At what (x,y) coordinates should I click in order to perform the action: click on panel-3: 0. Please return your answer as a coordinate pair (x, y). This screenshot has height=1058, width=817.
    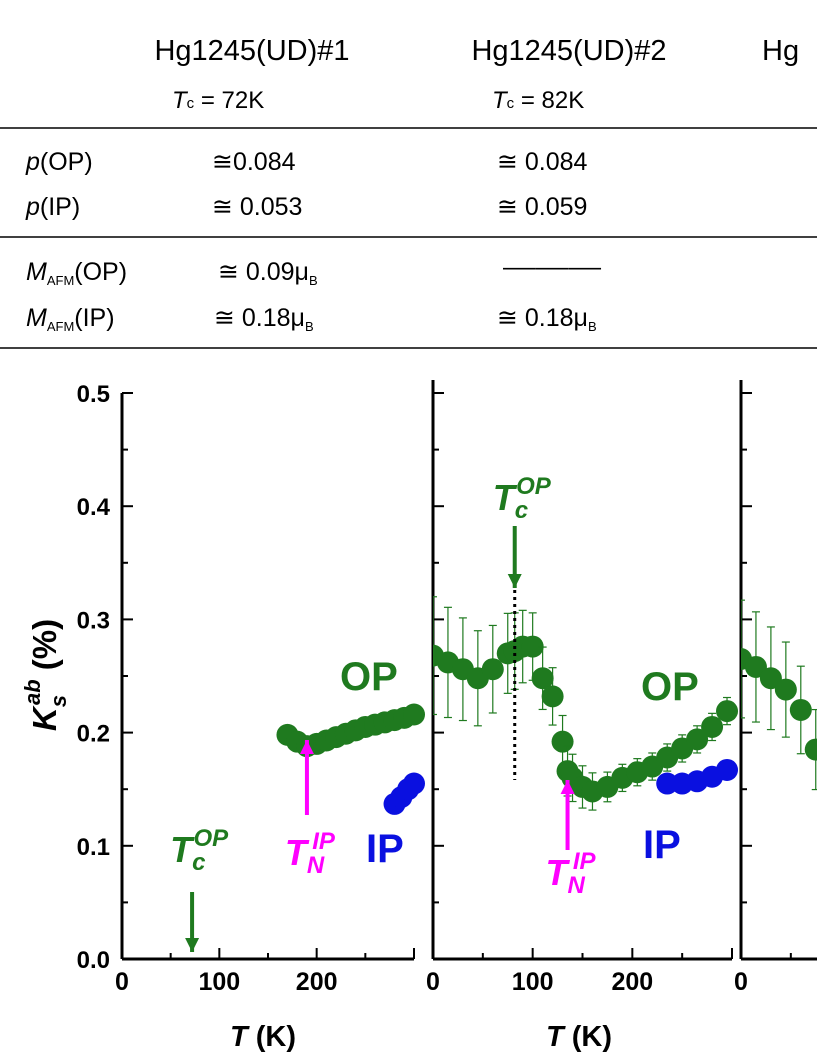
    Looking at the image, I should click on (775, 688).